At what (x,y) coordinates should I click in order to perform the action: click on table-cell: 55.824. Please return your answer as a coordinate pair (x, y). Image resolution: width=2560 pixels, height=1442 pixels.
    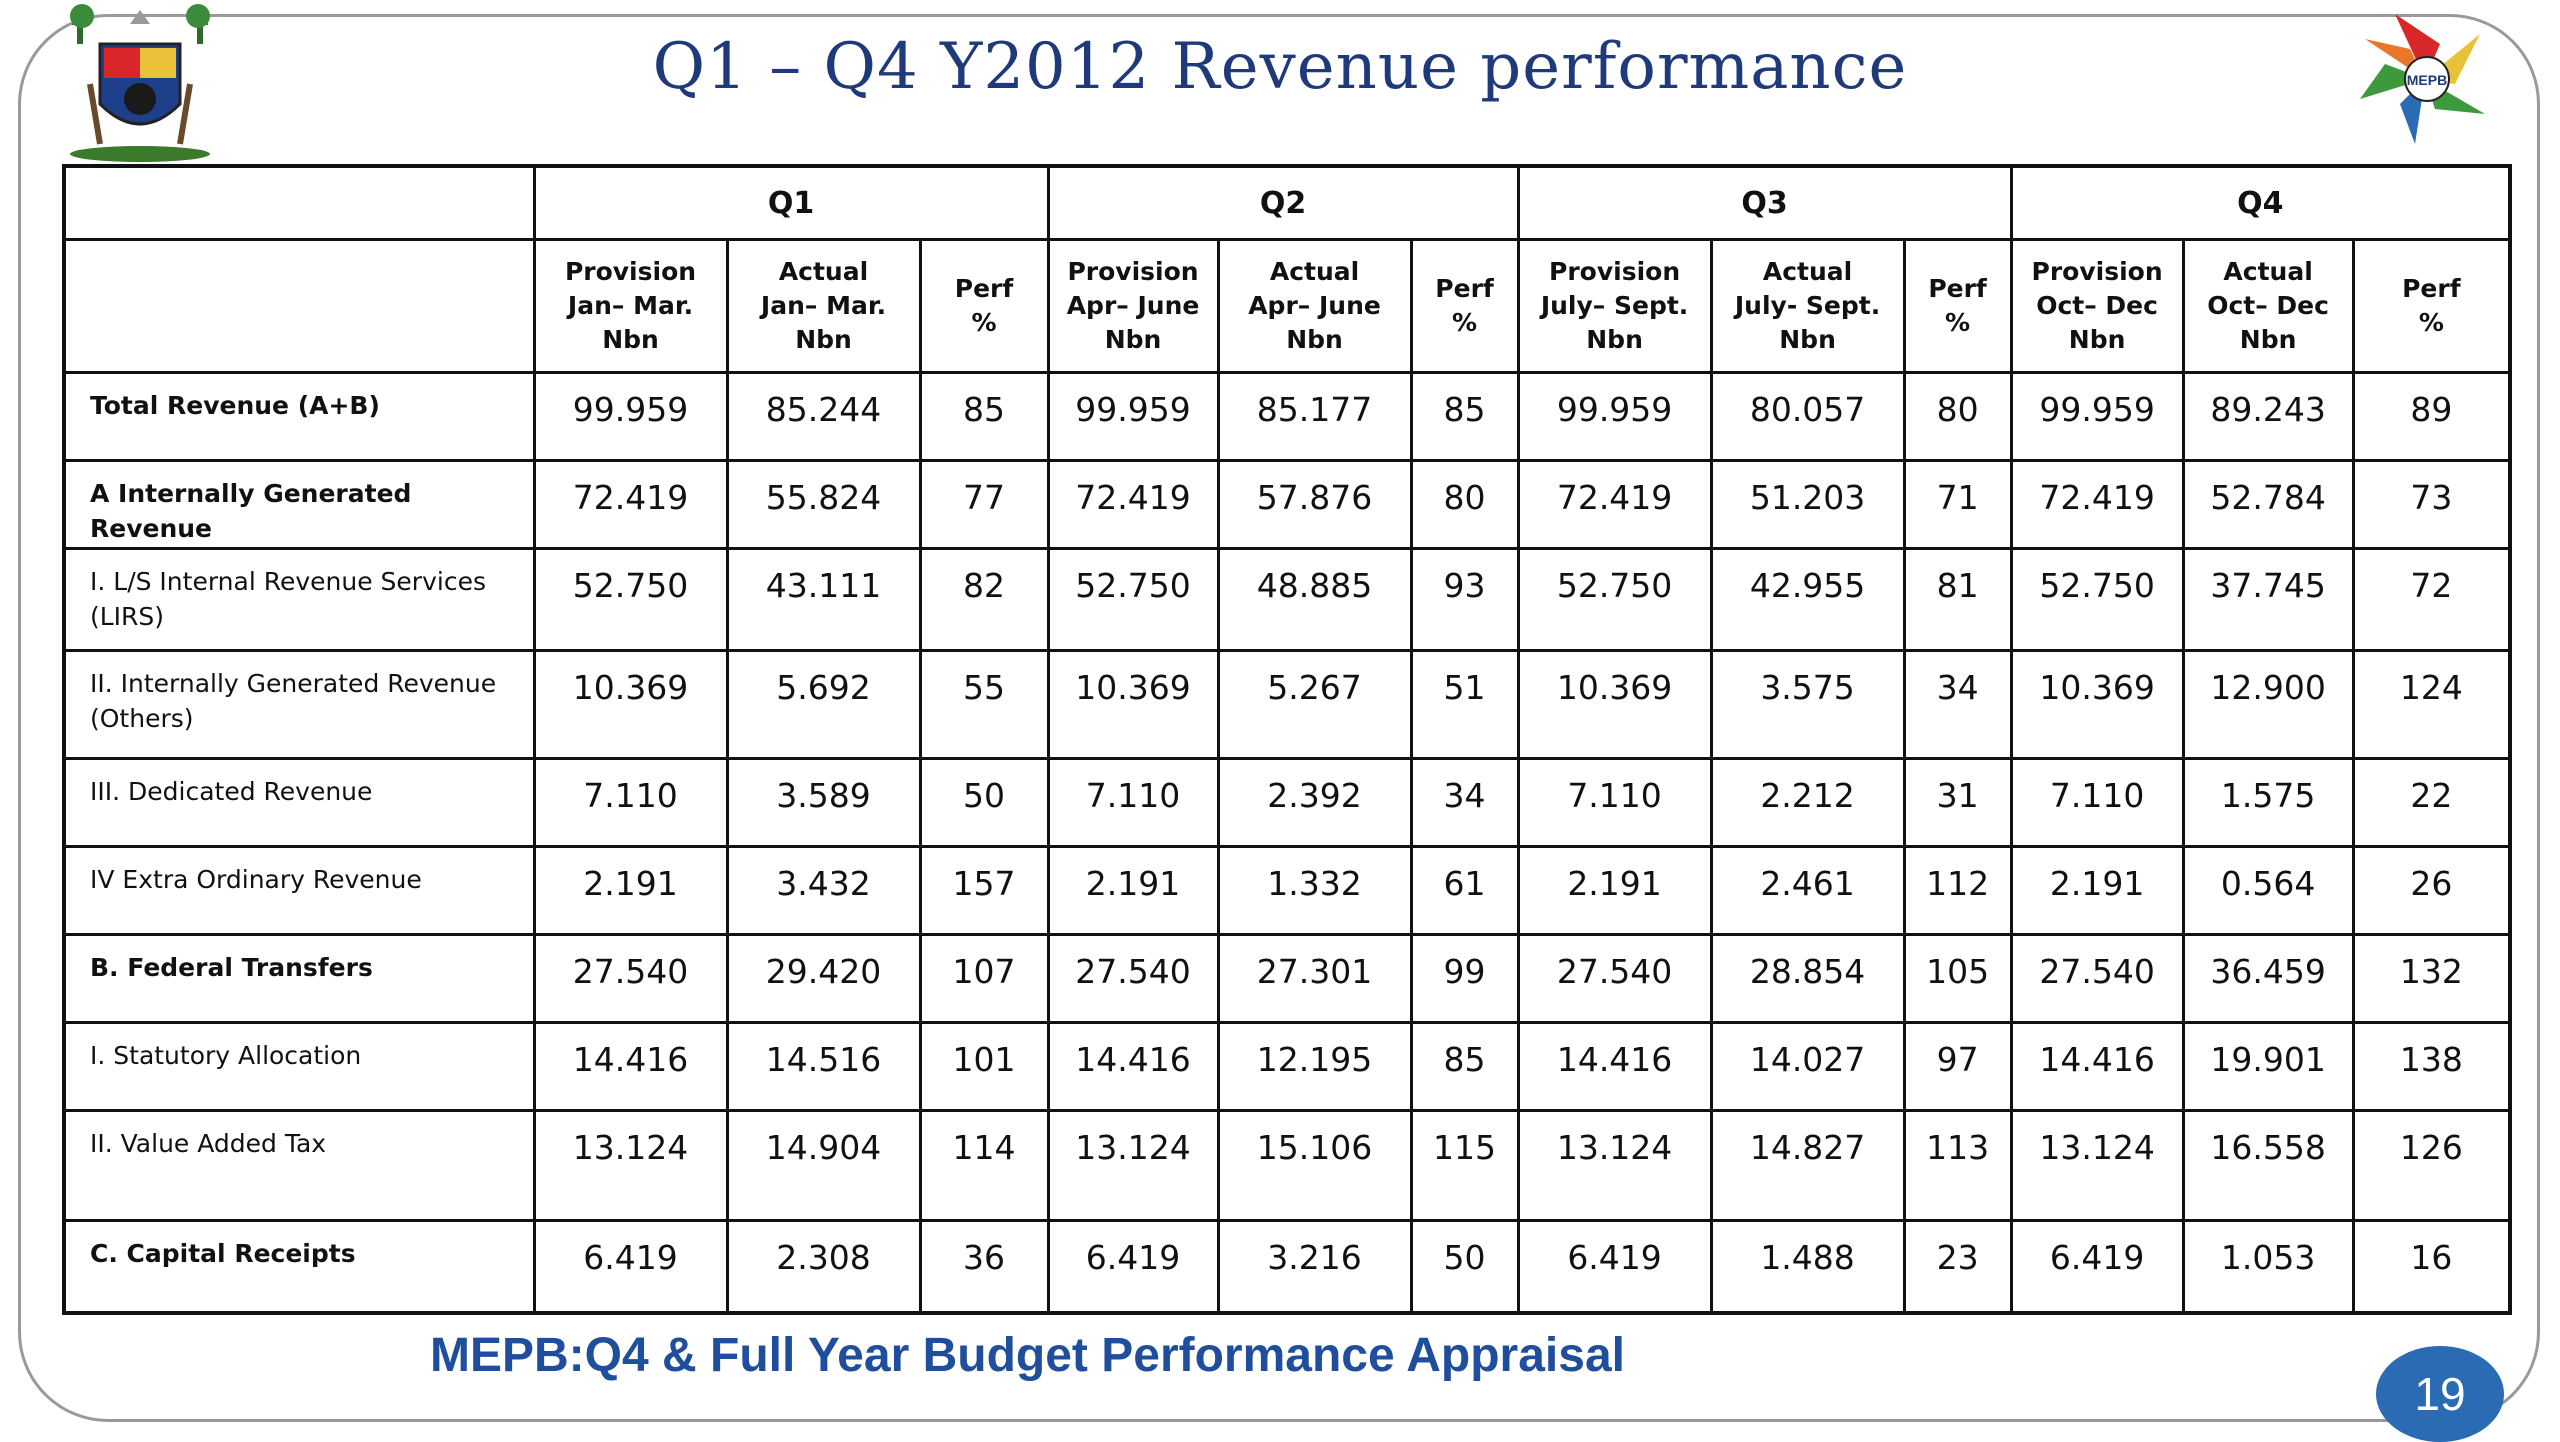
    Looking at the image, I should click on (823, 504).